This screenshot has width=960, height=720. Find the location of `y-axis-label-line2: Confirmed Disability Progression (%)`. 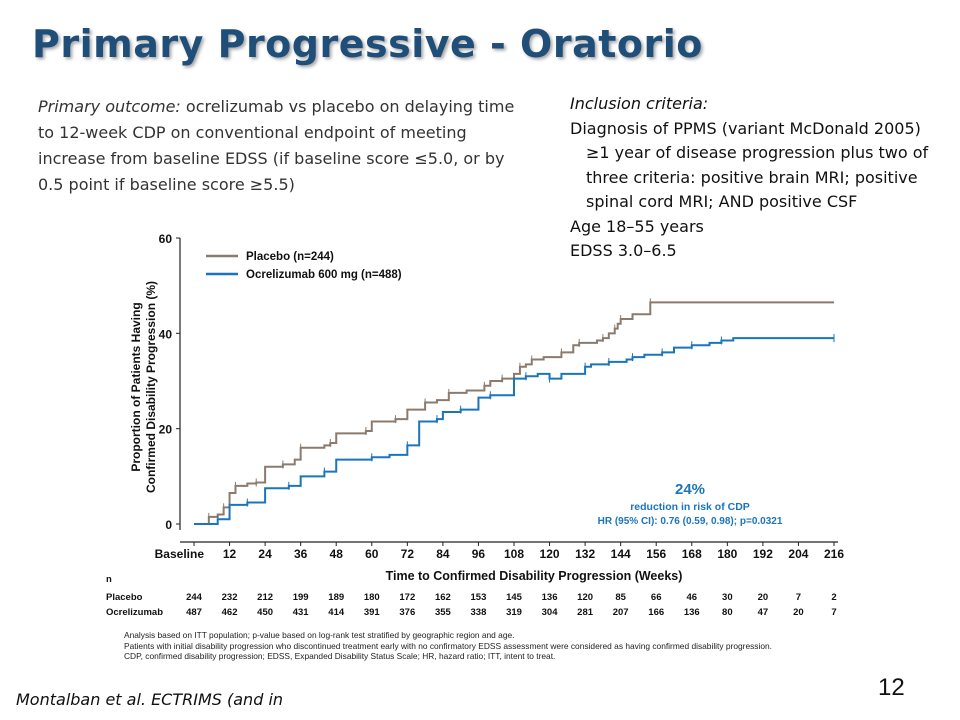

y-axis-label-line2: Confirmed Disability Progression (%) is located at coordinates (151, 387).